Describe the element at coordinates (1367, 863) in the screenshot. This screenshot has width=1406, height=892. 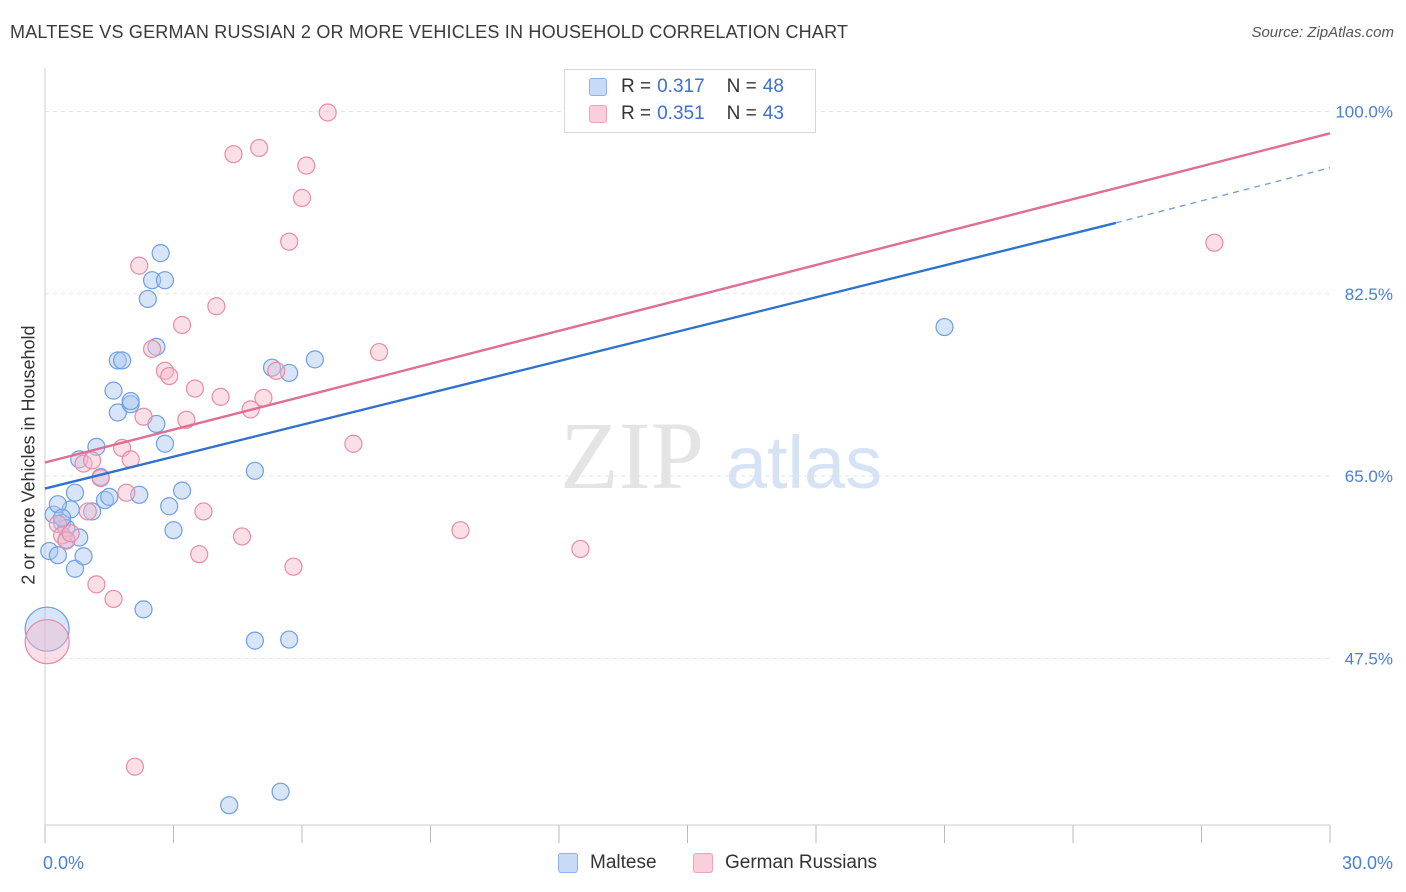
I see `x-tick-label-max: 30.0%` at that location.